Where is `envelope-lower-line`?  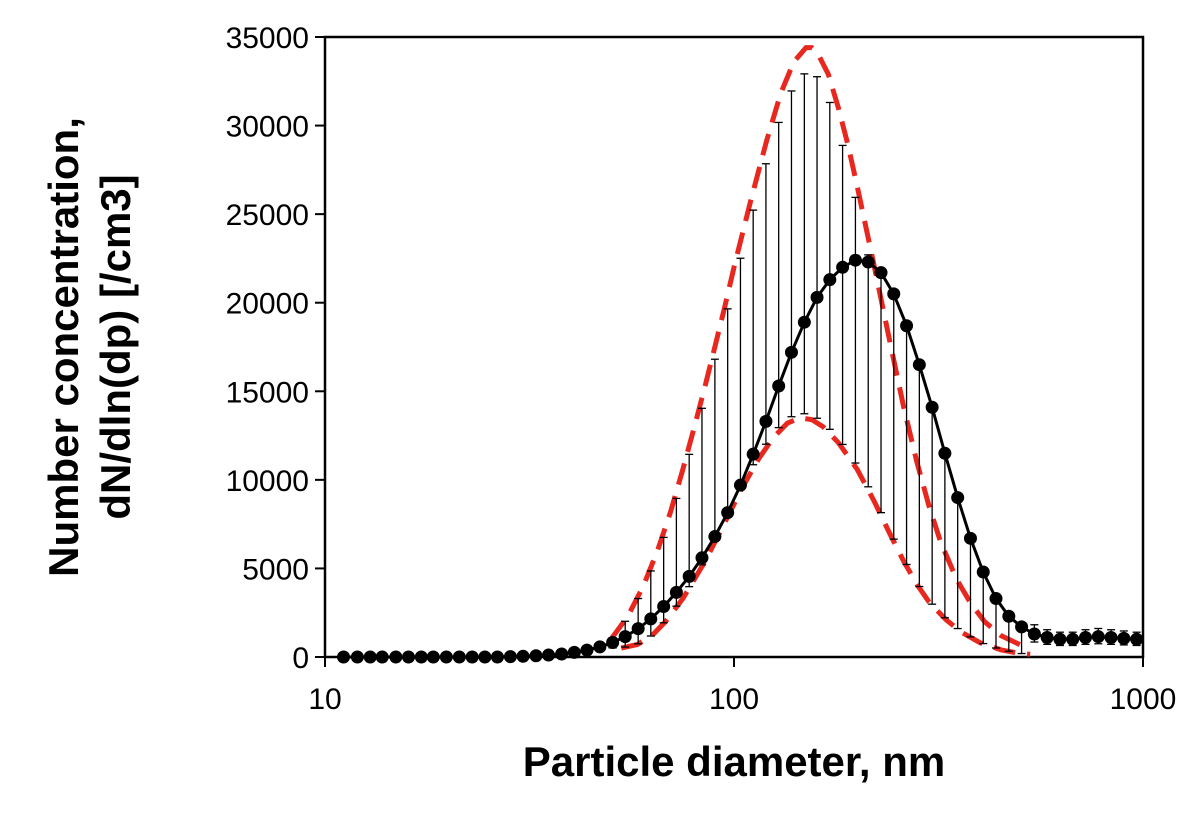 envelope-lower-line is located at coordinates (825, 536).